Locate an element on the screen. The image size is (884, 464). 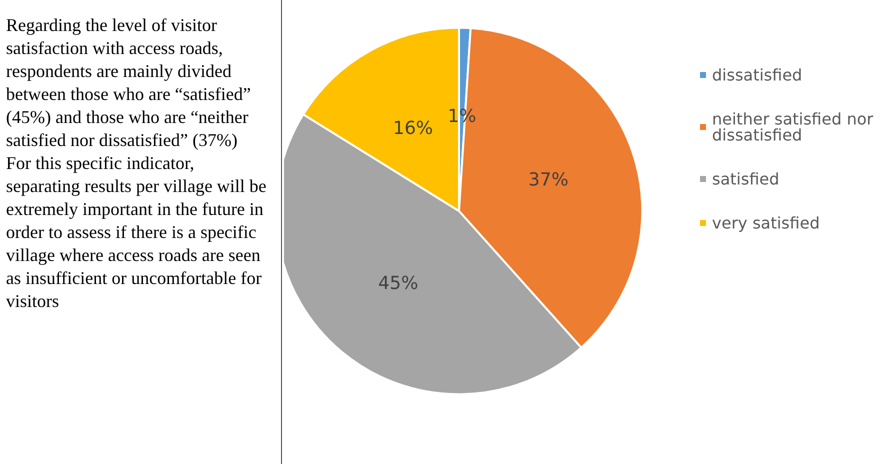
text: For this specific indicator, separating results per village will be extremely important in the future in order to assess if there is a specific village where access roads are seen as insufficient or uncomfortable for visitors is located at coordinates (137, 232).